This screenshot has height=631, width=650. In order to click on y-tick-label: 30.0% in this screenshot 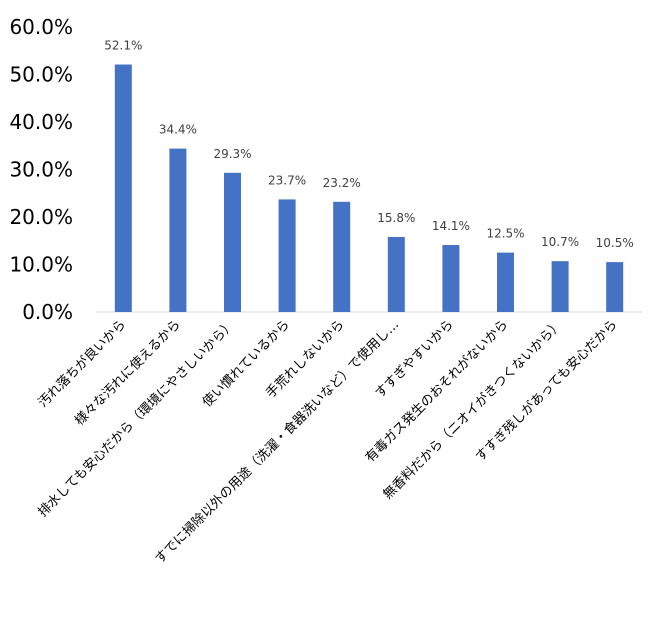, I will do `click(41, 170)`.